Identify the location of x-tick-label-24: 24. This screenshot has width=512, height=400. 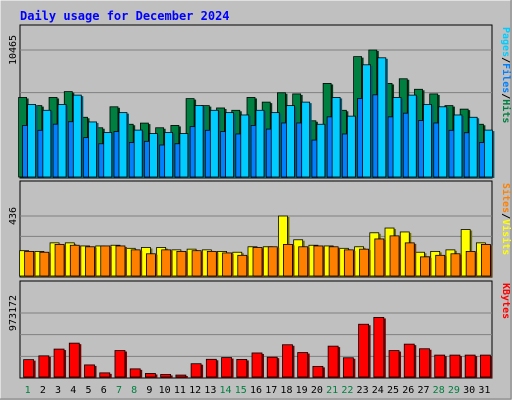
(378, 390).